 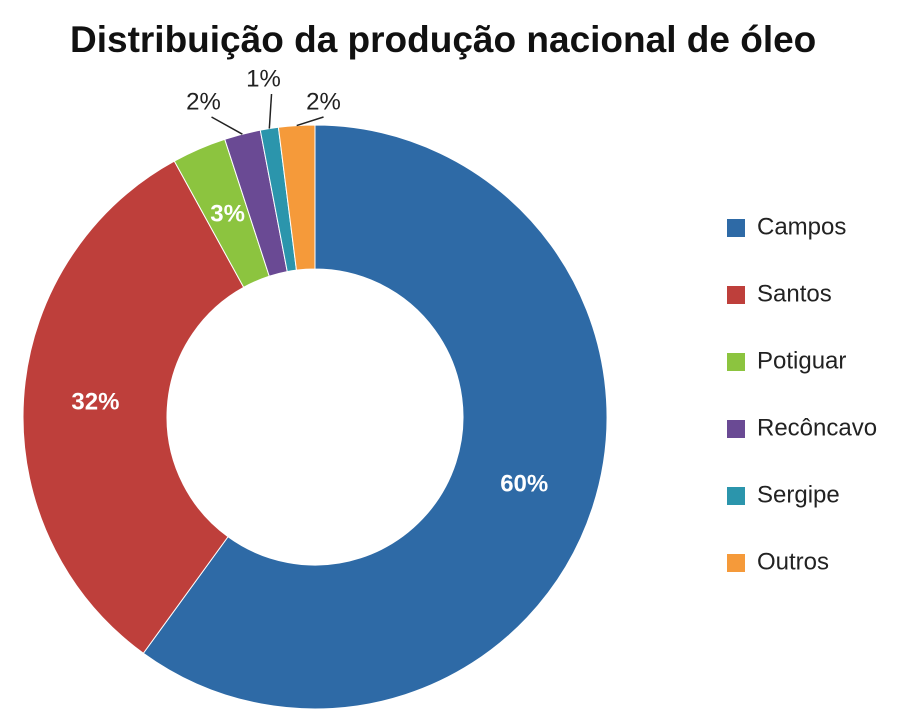 I want to click on legend-label: Santos, so click(x=794, y=293).